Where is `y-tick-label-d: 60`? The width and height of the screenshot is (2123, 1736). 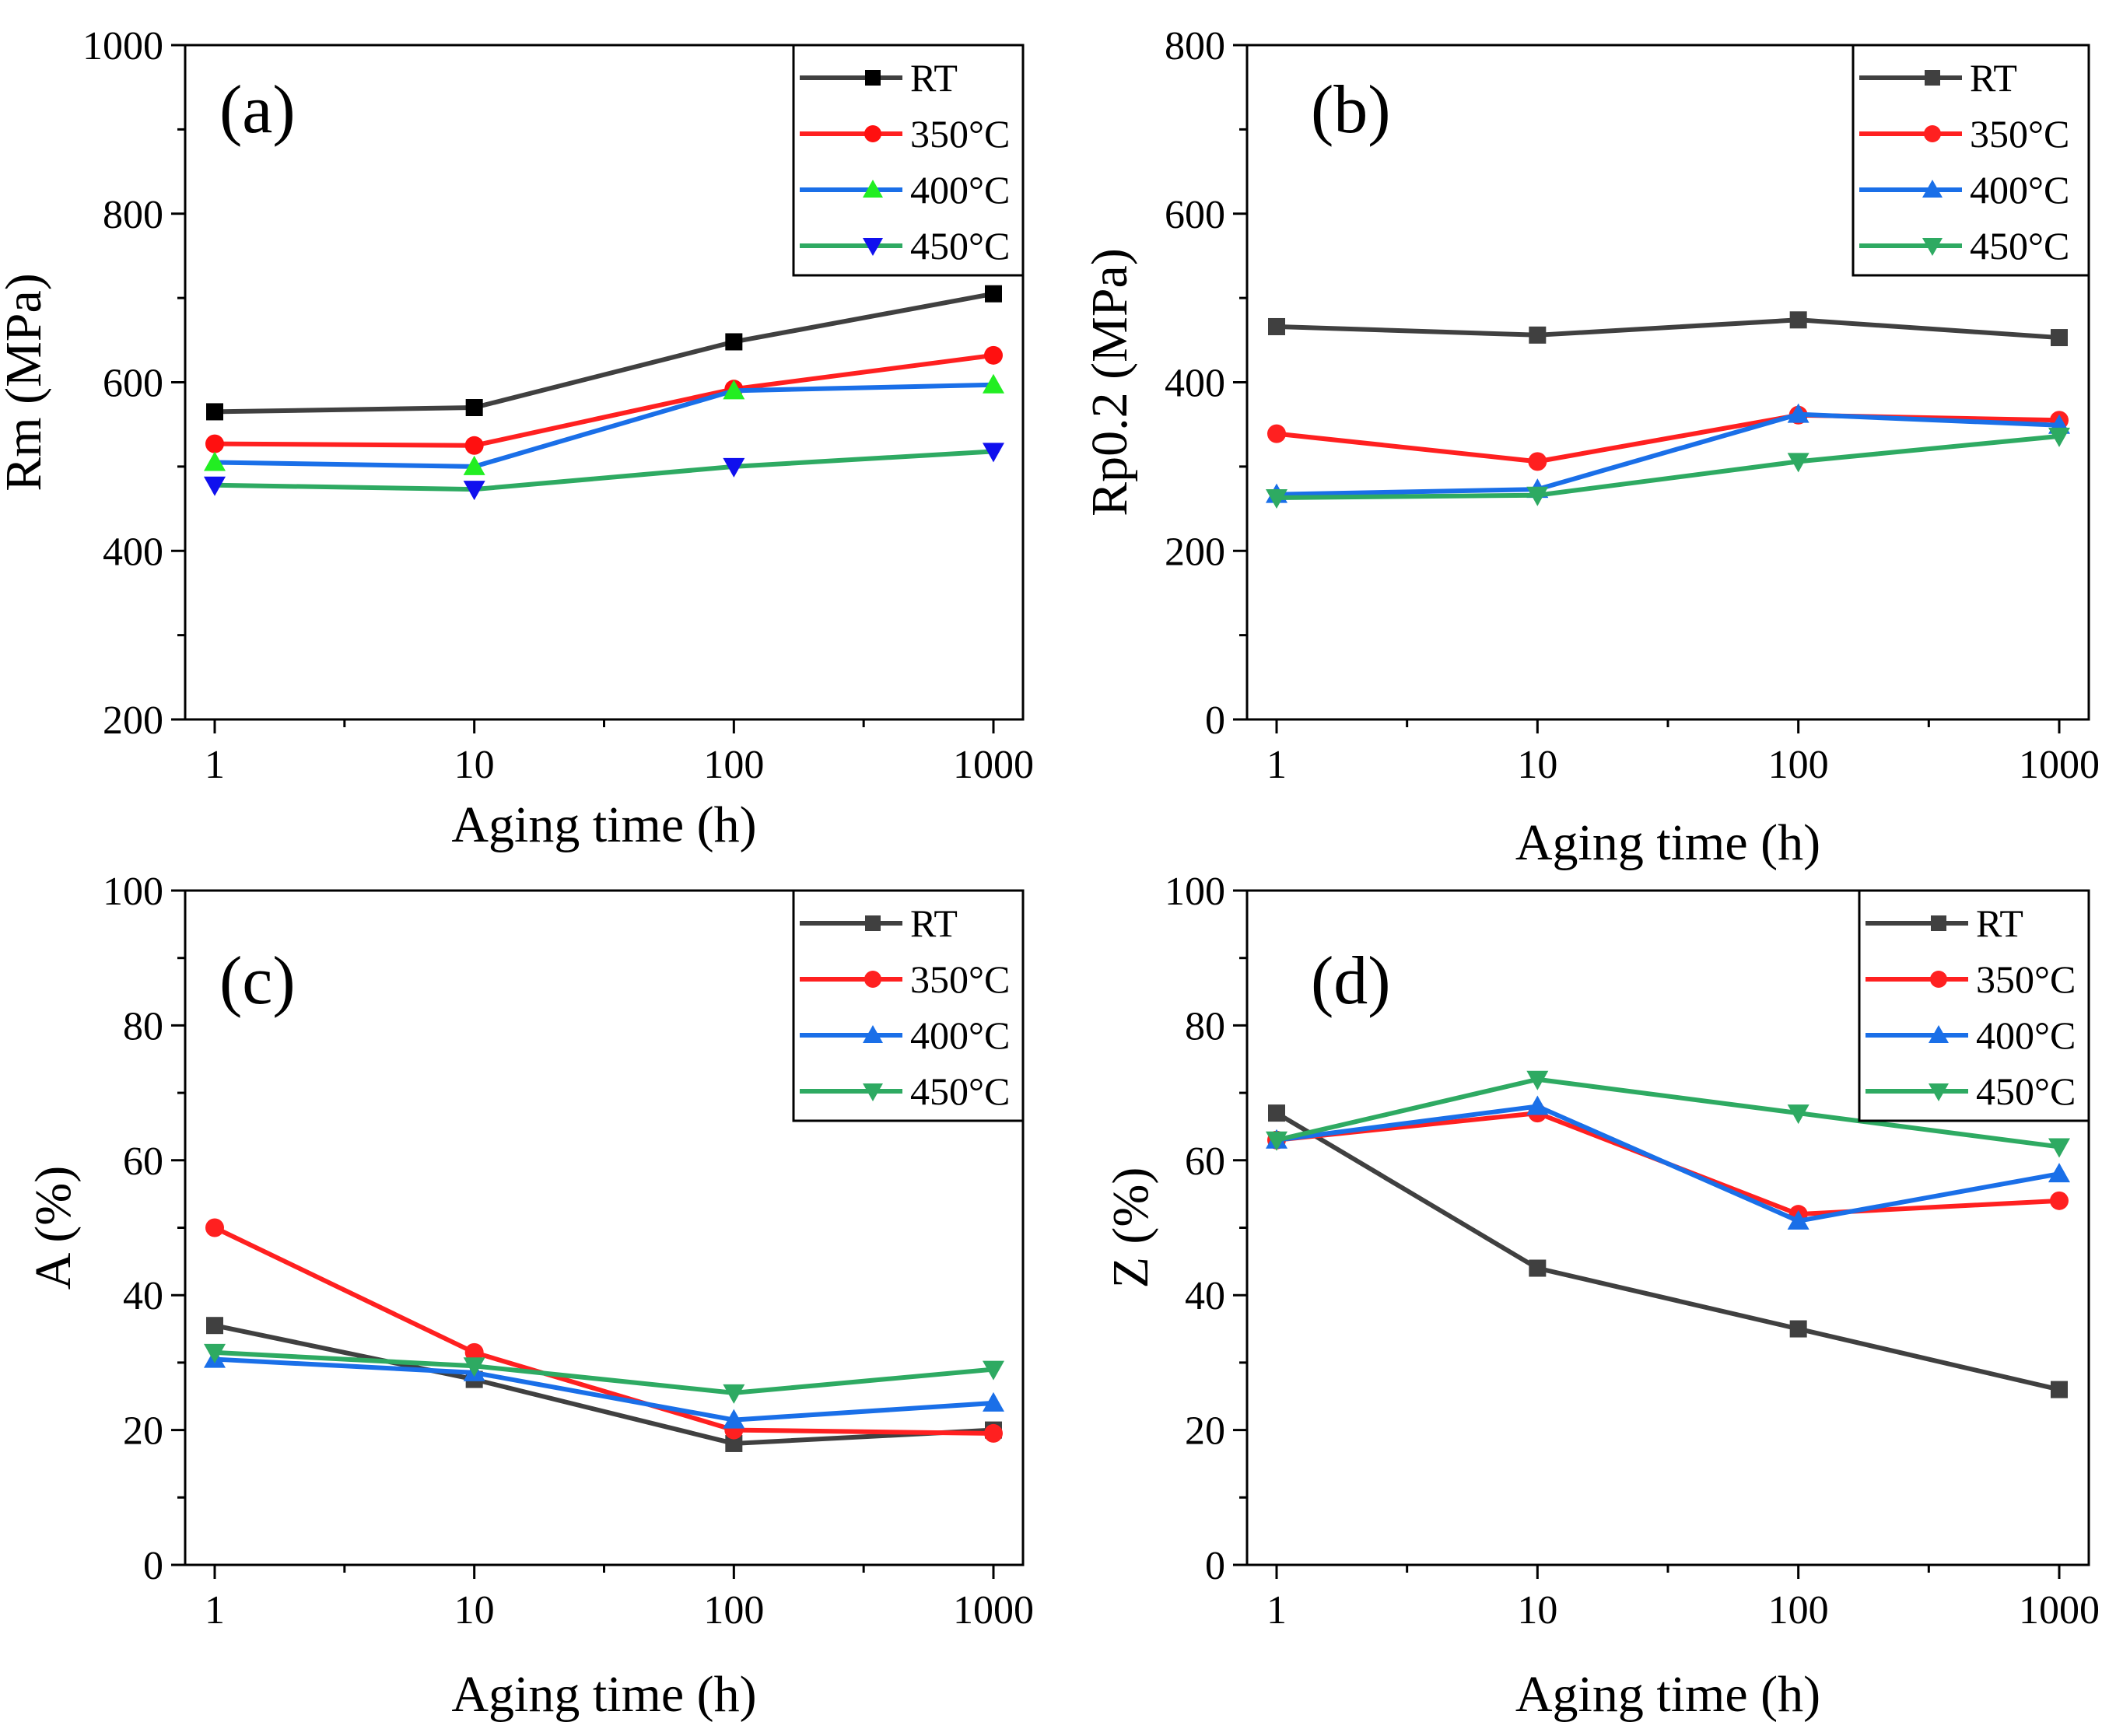 y-tick-label-d: 60 is located at coordinates (1205, 1161).